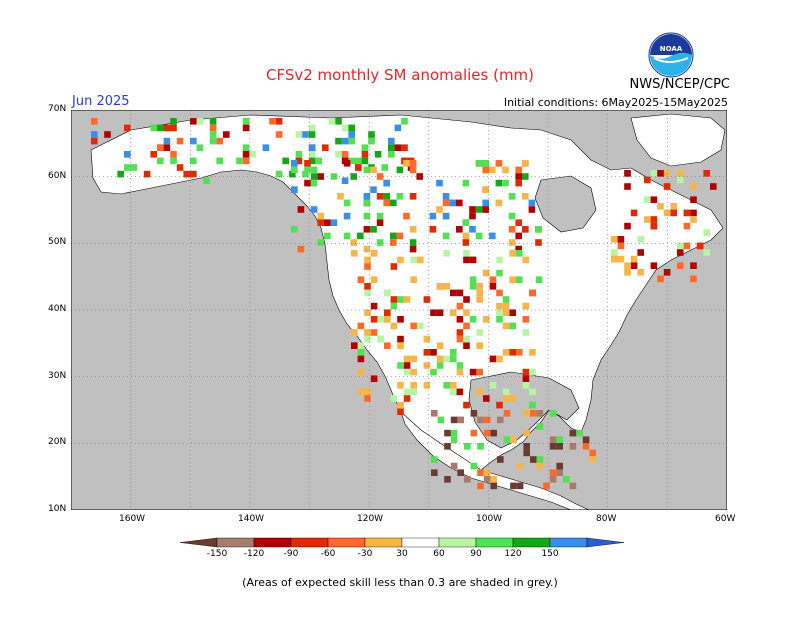  What do you see at coordinates (725, 519) in the screenshot?
I see `lon-label: 60W` at bounding box center [725, 519].